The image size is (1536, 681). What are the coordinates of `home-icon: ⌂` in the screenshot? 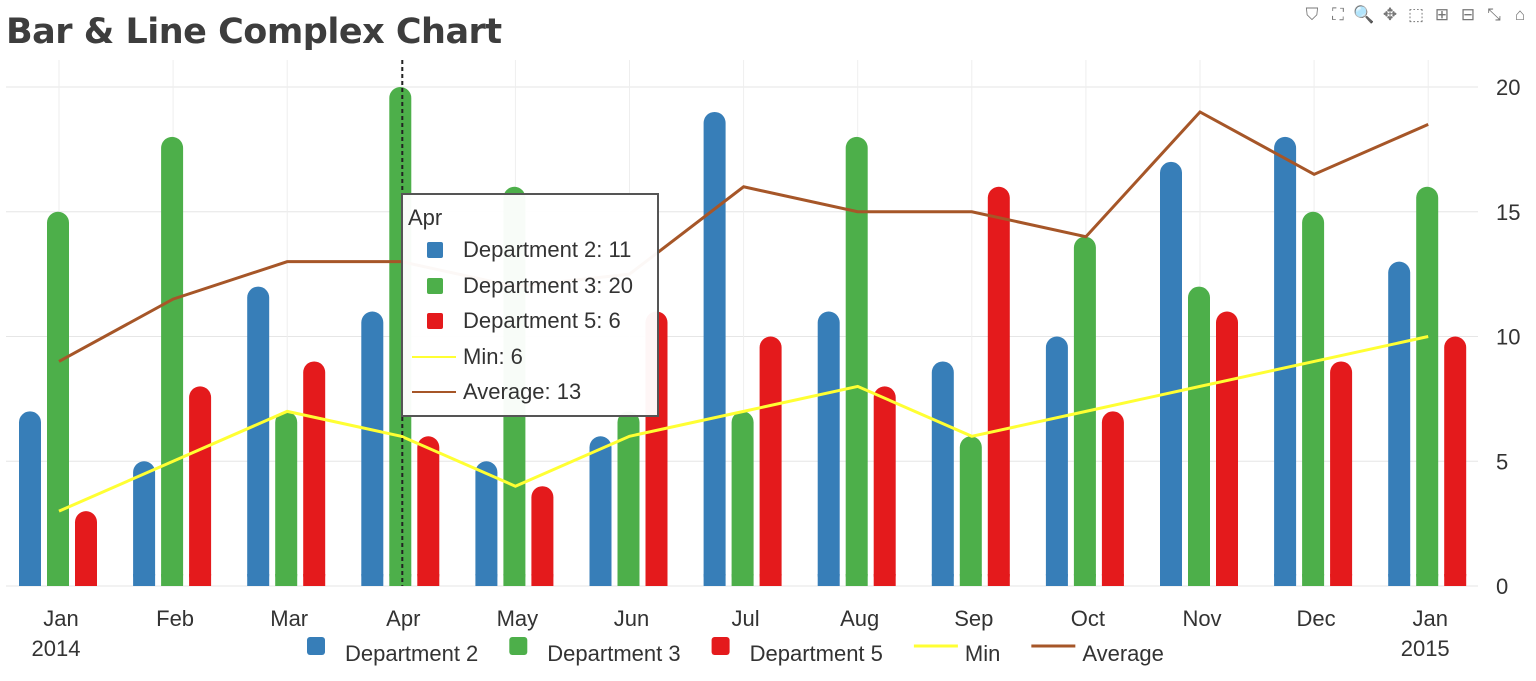 It's located at (1520, 14).